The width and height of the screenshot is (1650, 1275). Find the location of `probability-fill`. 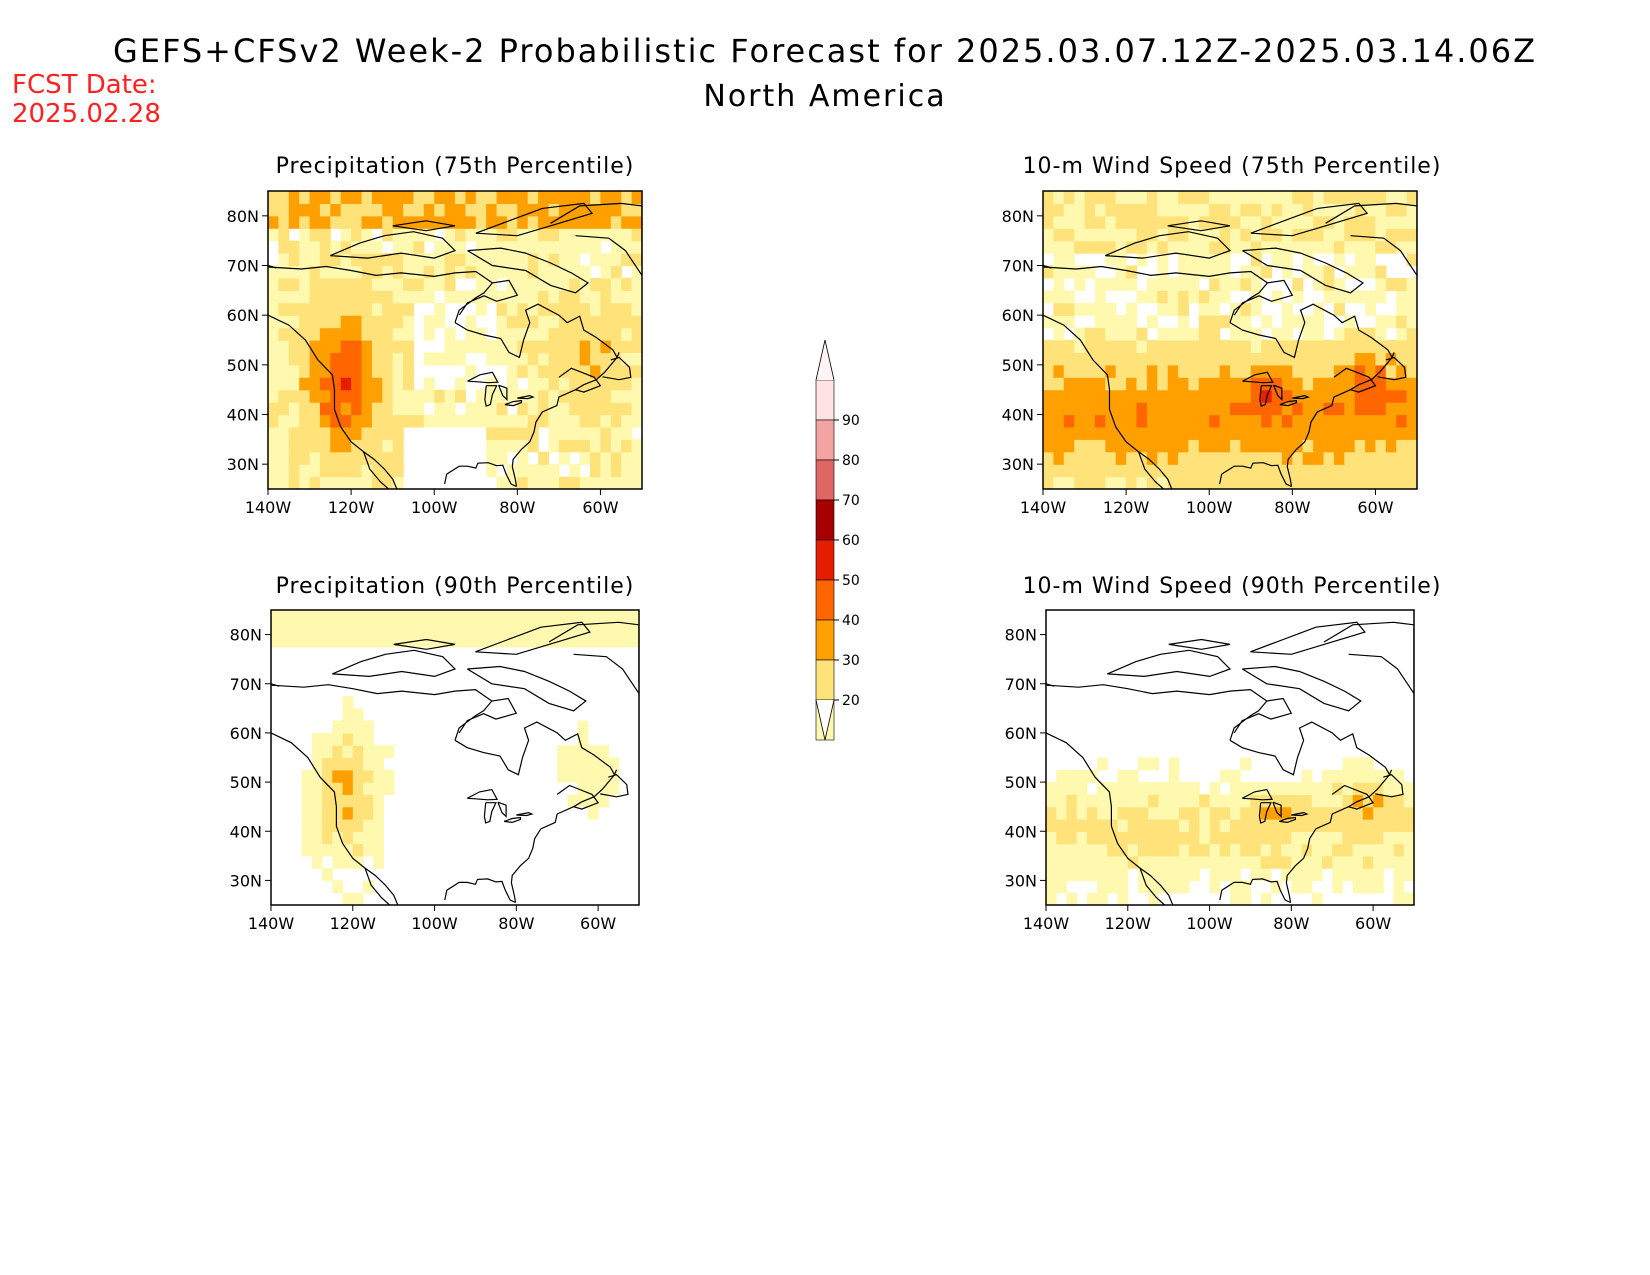

probability-fill is located at coordinates (1230, 340).